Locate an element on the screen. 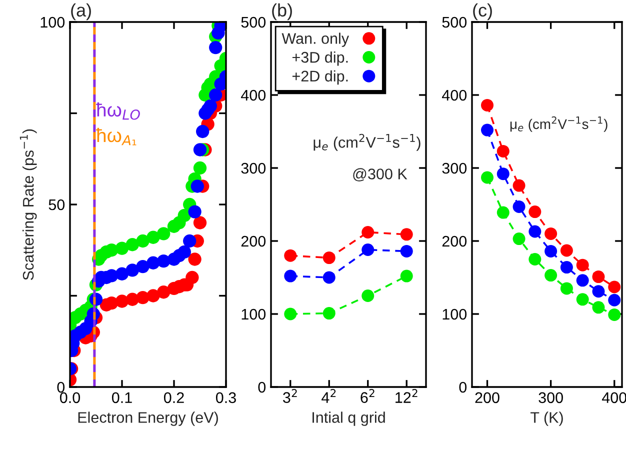 The height and width of the screenshot is (454, 626). y-tick-label: 50 is located at coordinates (56, 204).